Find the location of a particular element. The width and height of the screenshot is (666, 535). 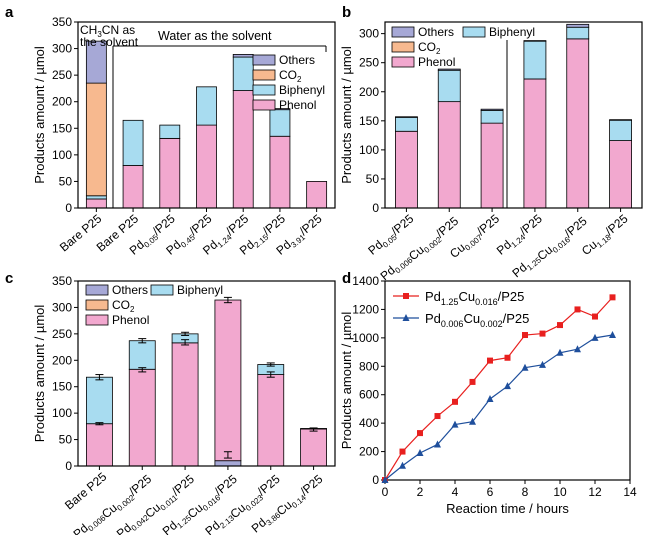

panel-c-legend-biphenyl-label: Biphenyl is located at coordinates (200, 290).